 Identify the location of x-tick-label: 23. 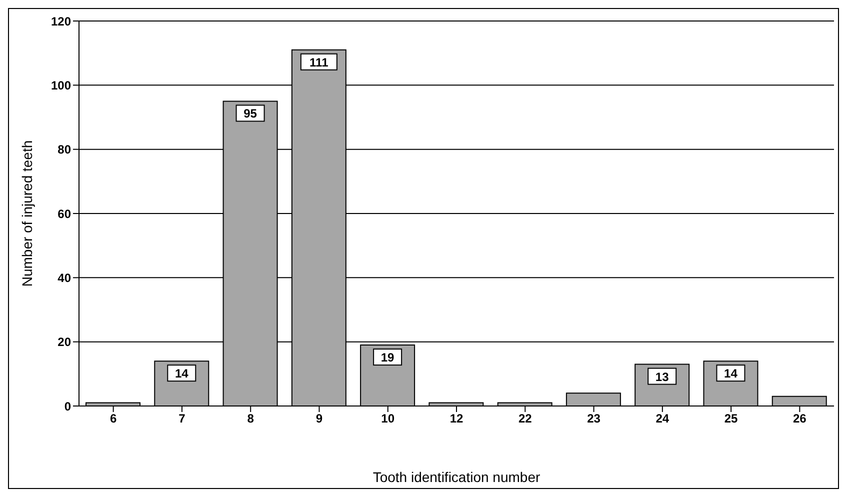
(594, 419).